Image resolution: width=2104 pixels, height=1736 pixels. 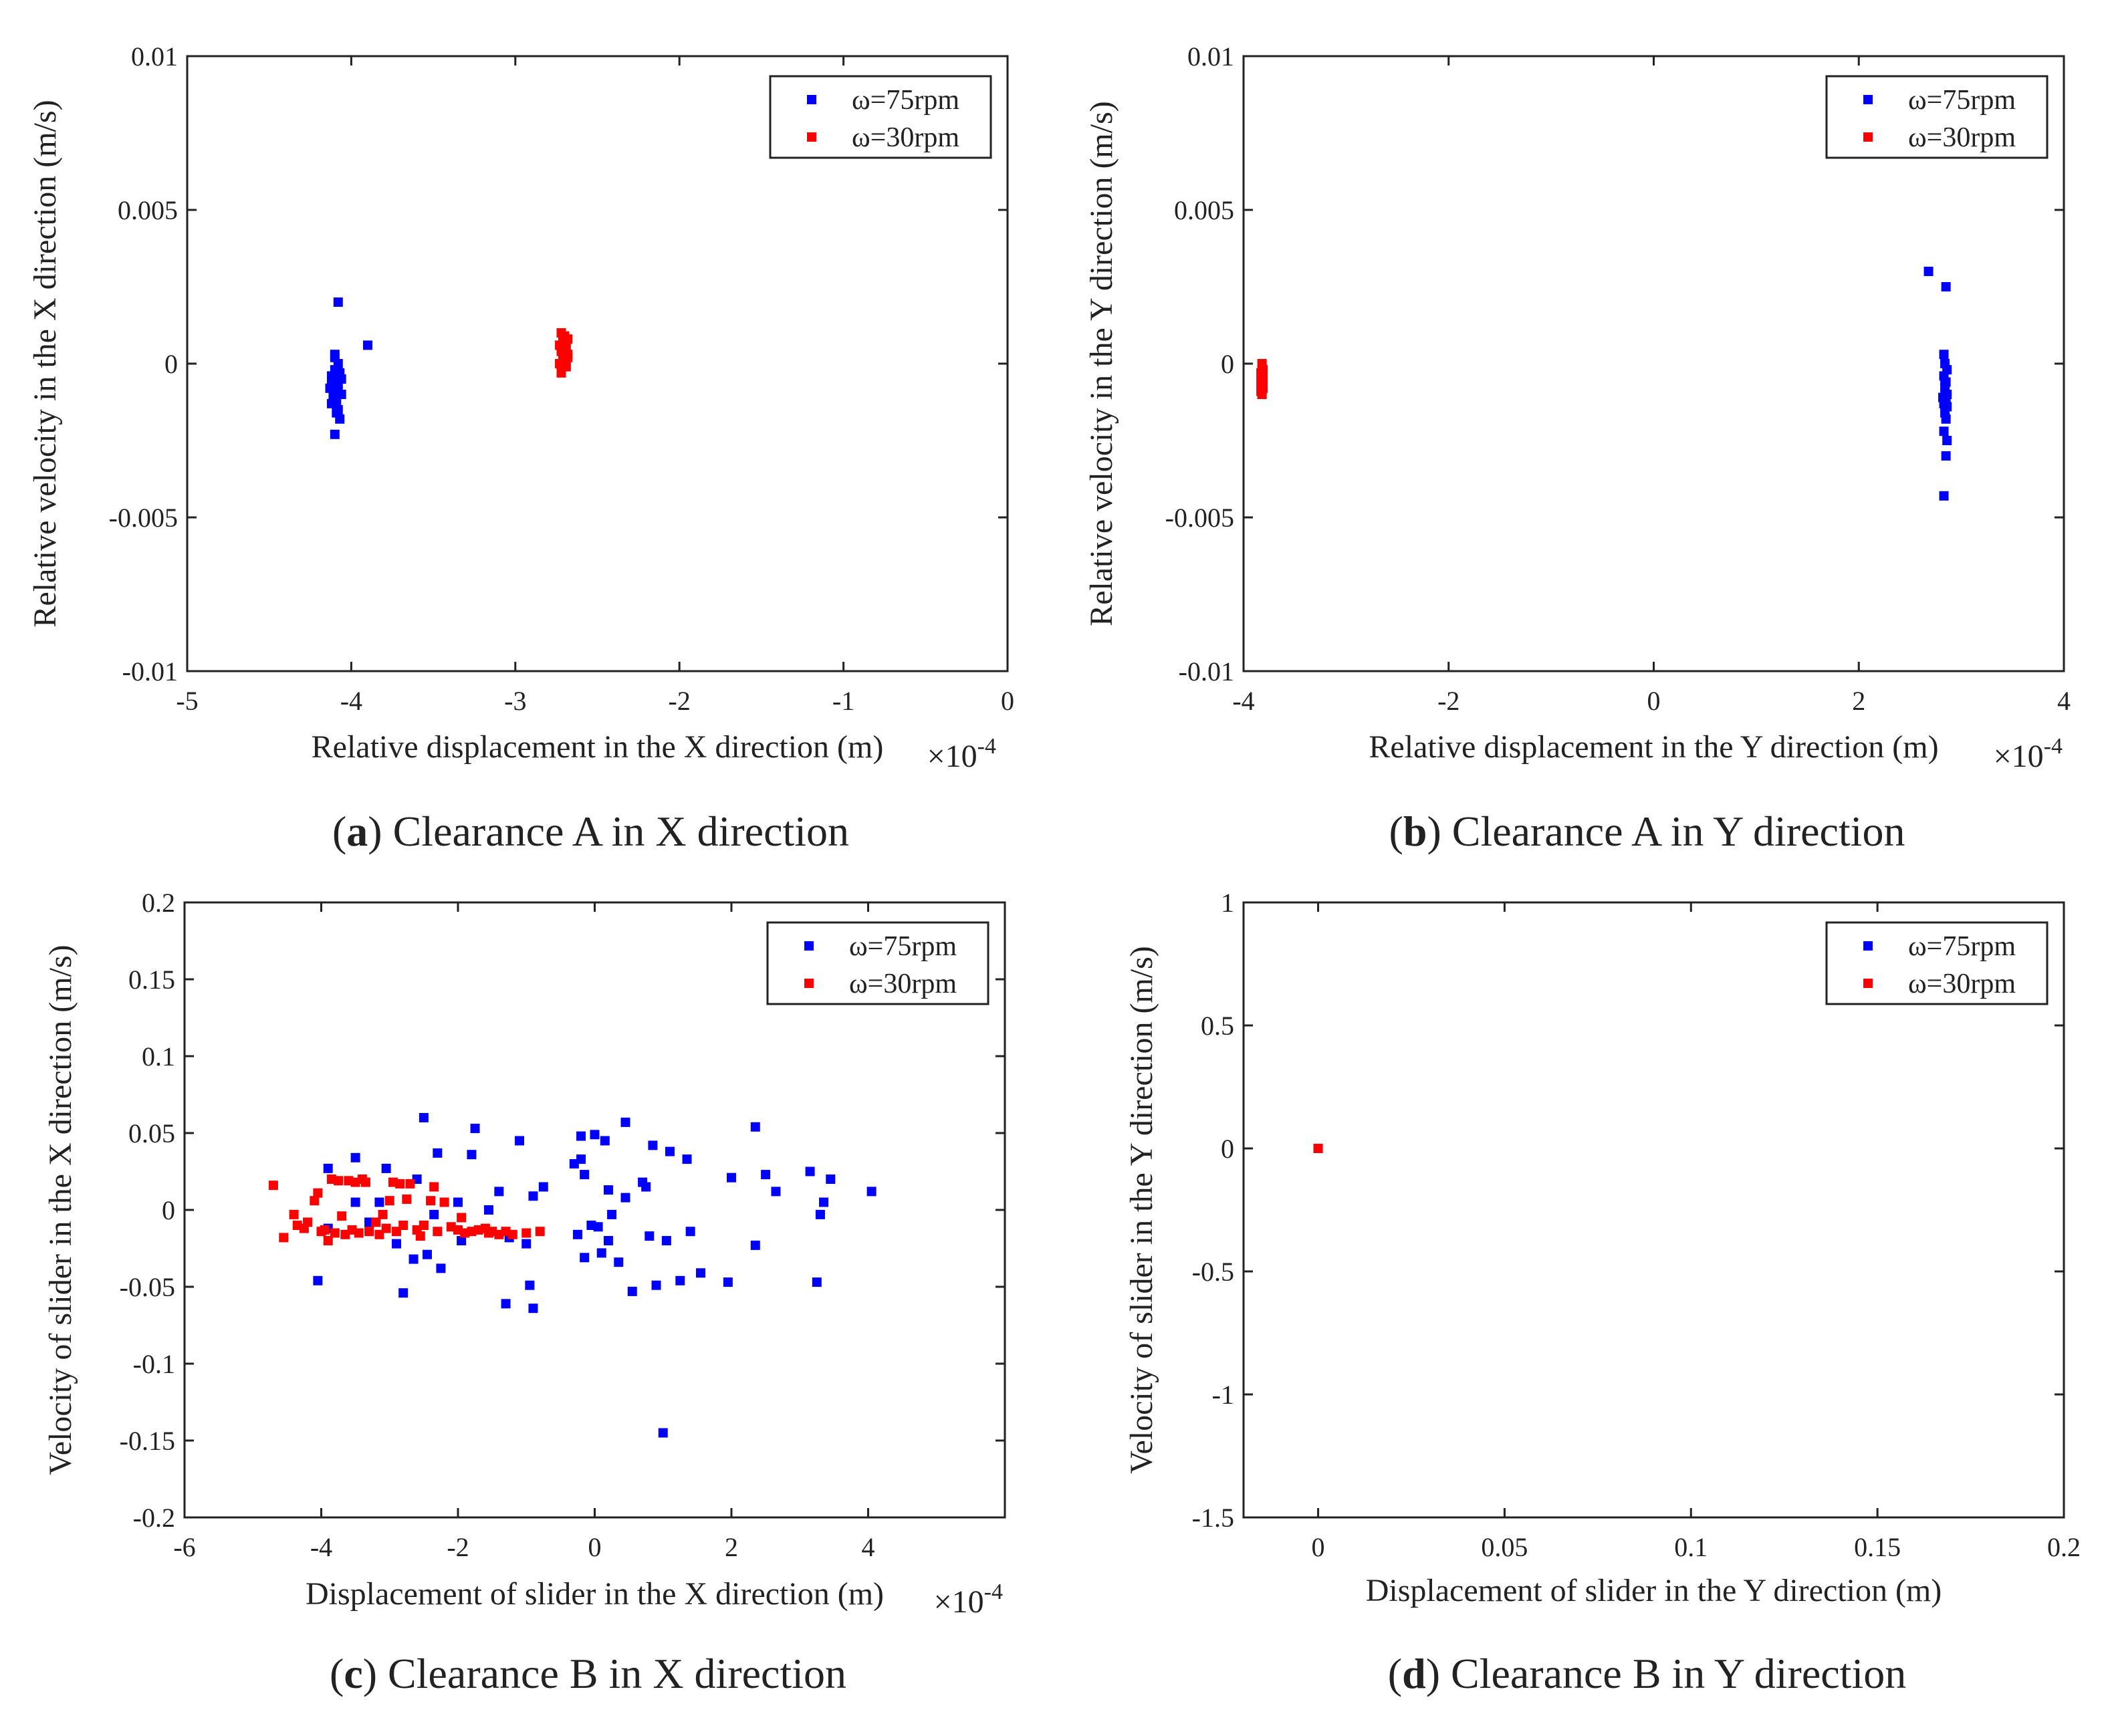 What do you see at coordinates (1243, 701) in the screenshot?
I see `x-tick-label: -4` at bounding box center [1243, 701].